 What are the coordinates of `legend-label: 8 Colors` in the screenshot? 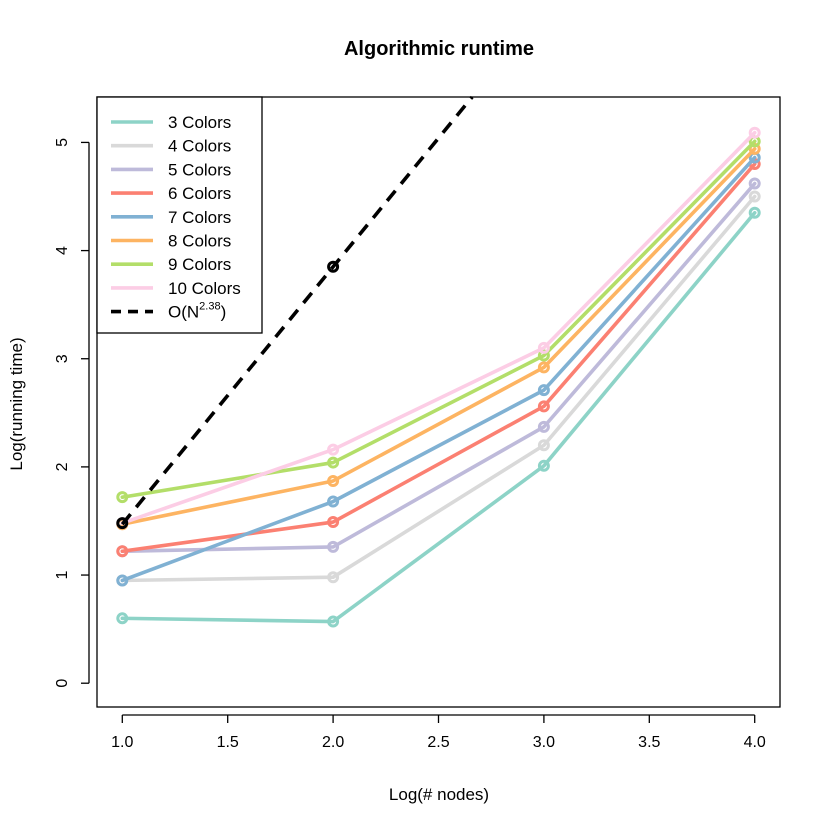 It's located at (199, 241).